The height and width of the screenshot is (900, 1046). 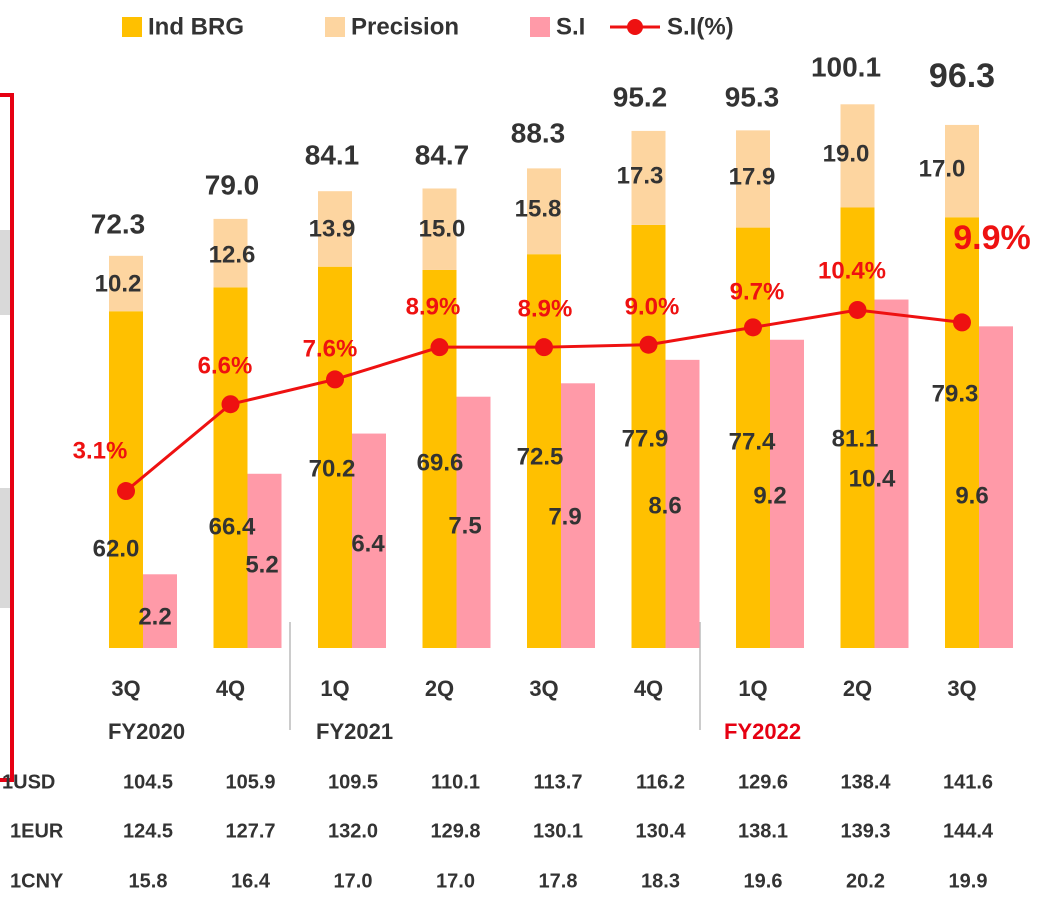 What do you see at coordinates (968, 881) in the screenshot?
I see `table-cell: 19.9` at bounding box center [968, 881].